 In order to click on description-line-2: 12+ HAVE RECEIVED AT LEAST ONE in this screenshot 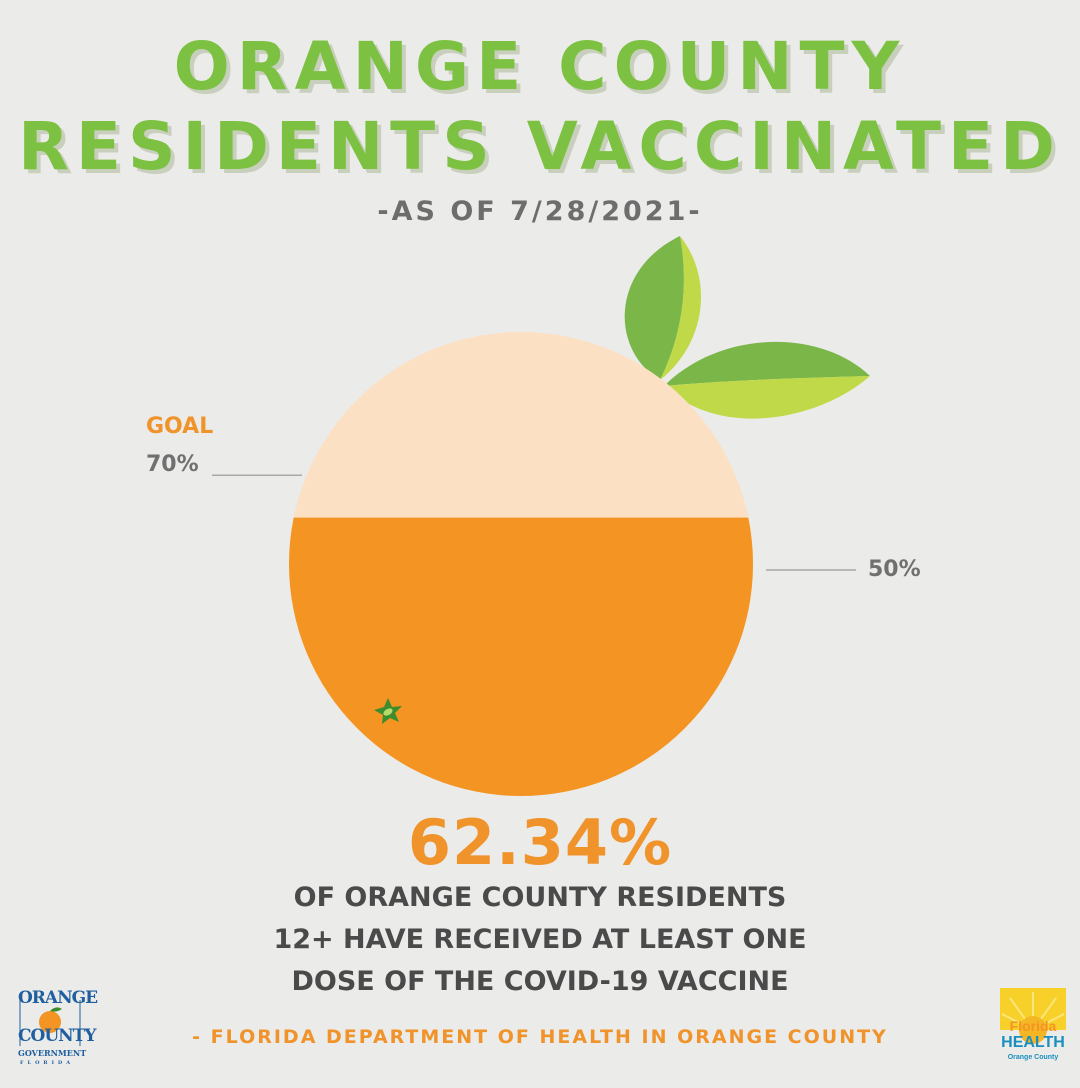, I will do `click(540, 939)`.